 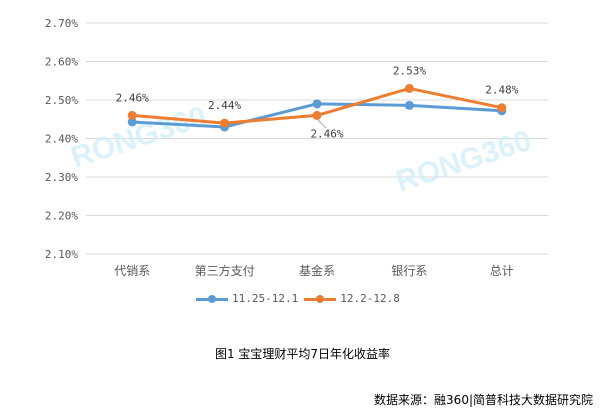 What do you see at coordinates (302, 354) in the screenshot?
I see `figure-caption: 图1 宝宝理财平均7日年化收益率` at bounding box center [302, 354].